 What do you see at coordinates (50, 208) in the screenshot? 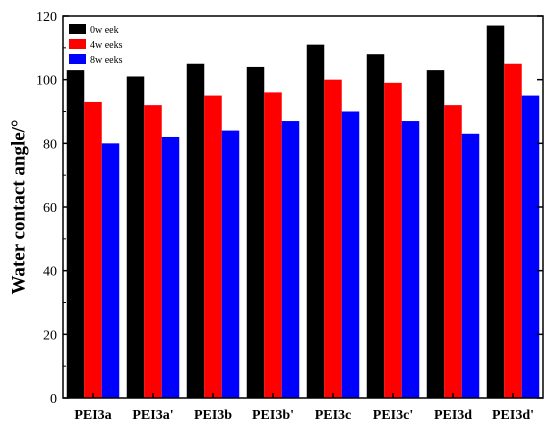
I see `y-tick-label: 60` at bounding box center [50, 208].